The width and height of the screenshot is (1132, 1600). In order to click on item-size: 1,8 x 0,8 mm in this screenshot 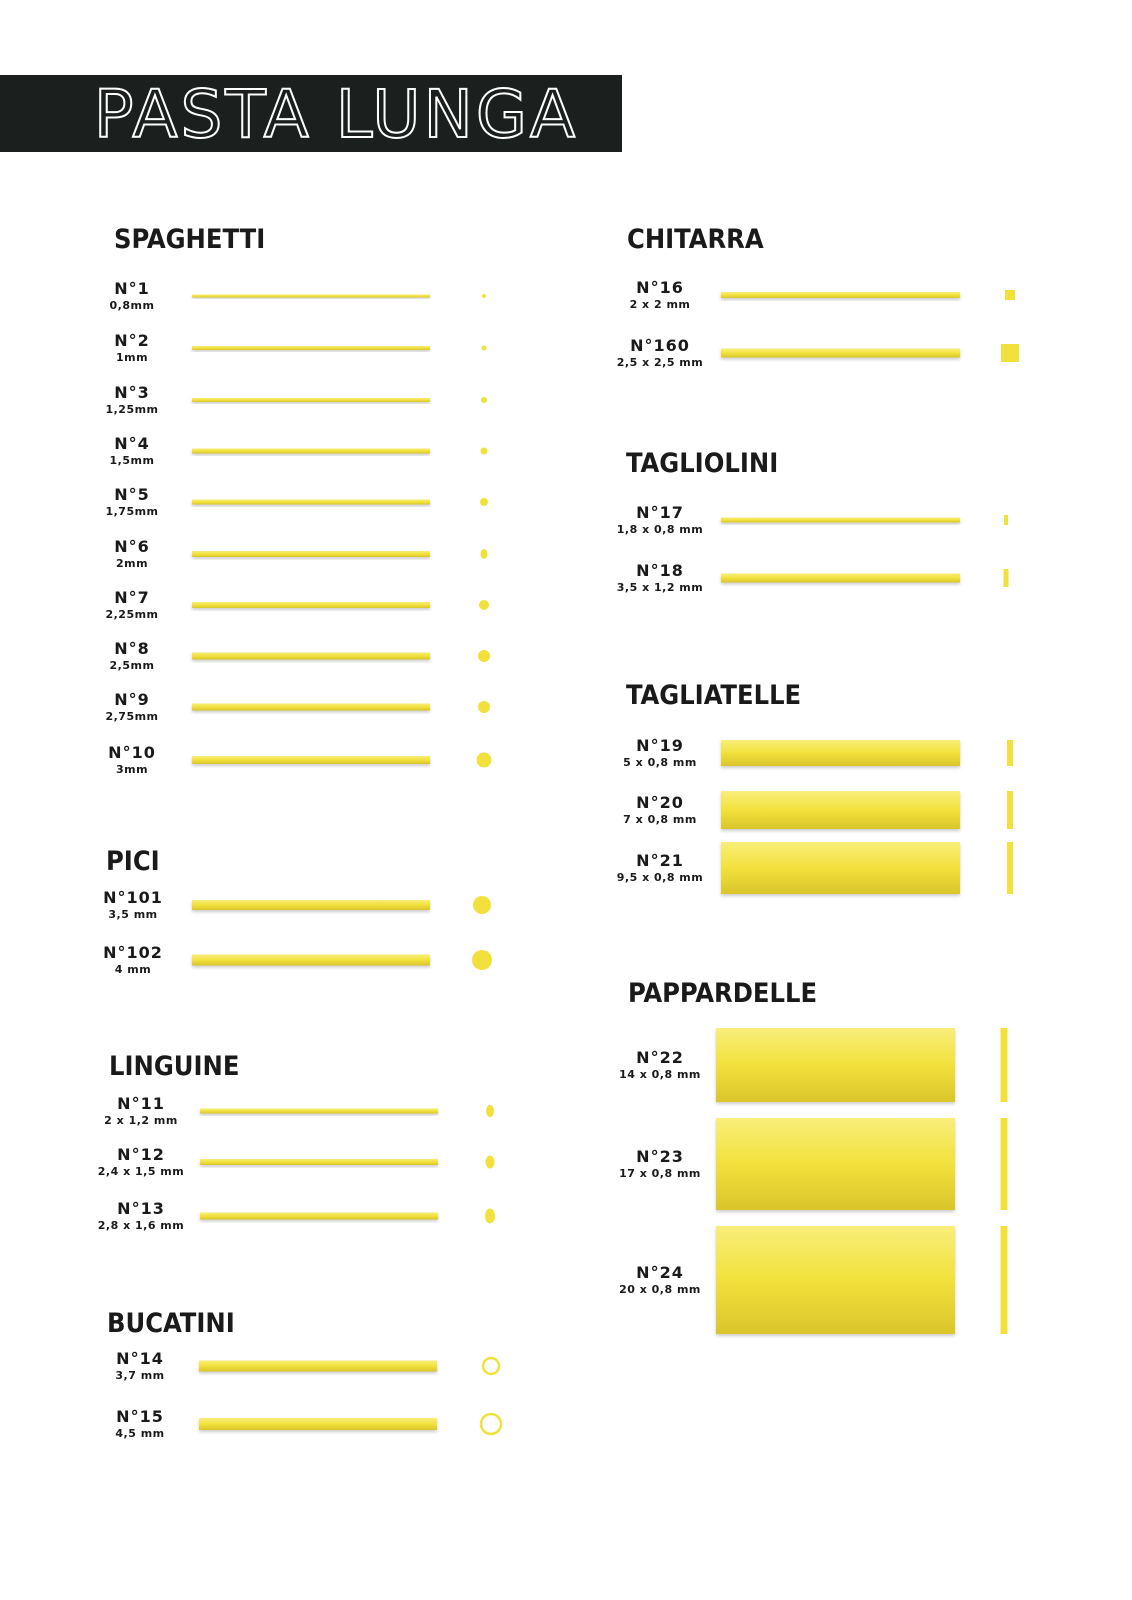, I will do `click(660, 529)`.